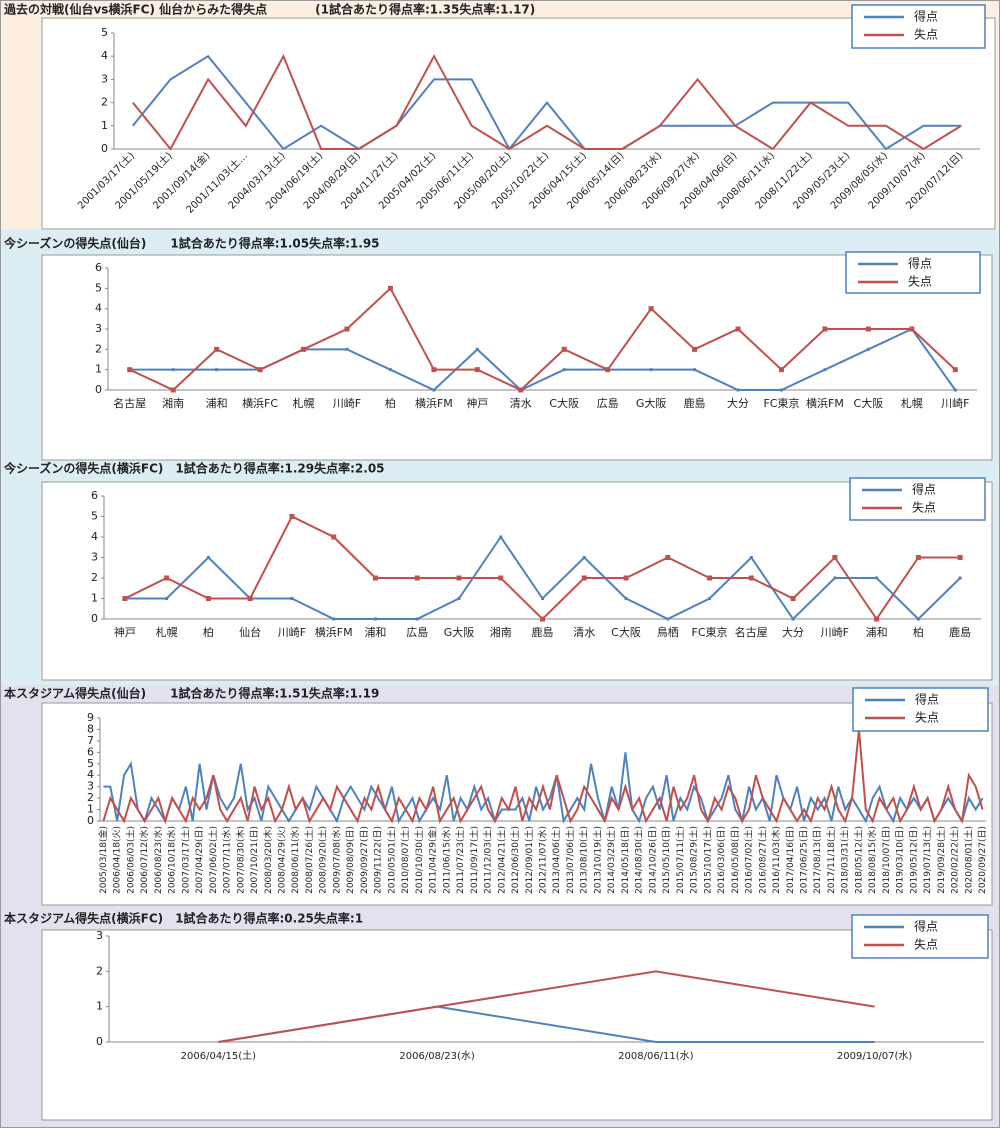 The image size is (1000, 1128). Describe the element at coordinates (90, 751) in the screenshot. I see `y-tick-label: 6` at that location.